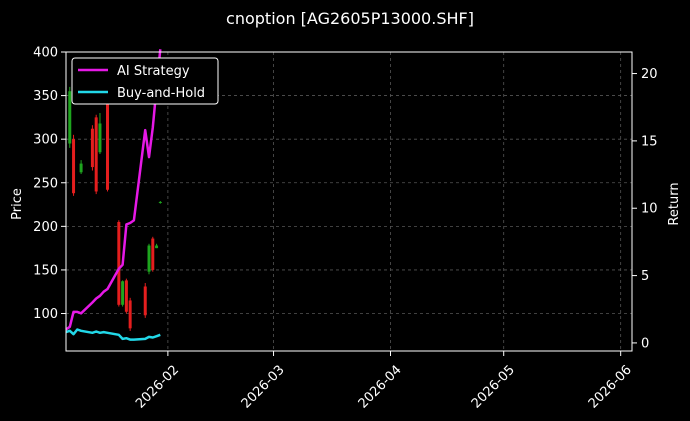  Describe the element at coordinates (45, 227) in the screenshot. I see `y-left-tick-label: 200` at that location.